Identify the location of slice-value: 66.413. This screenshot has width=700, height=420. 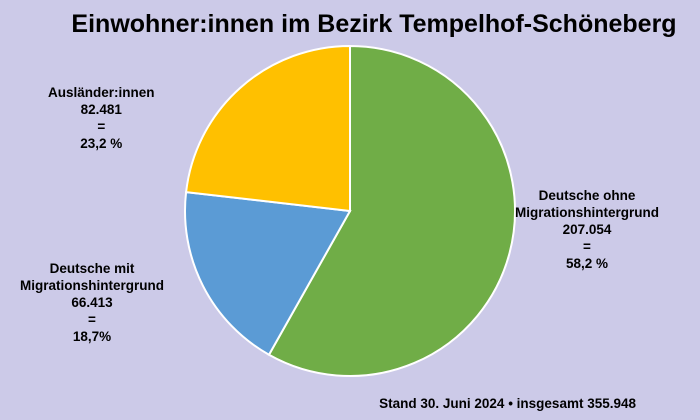
(92, 302).